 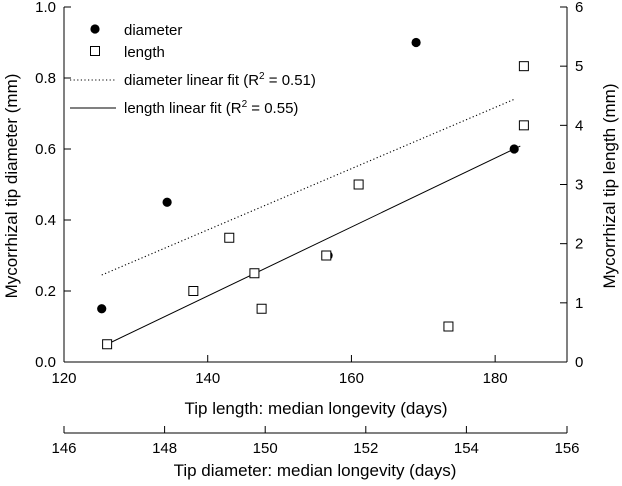 What do you see at coordinates (95, 51) in the screenshot?
I see `legend-length-marker` at bounding box center [95, 51].